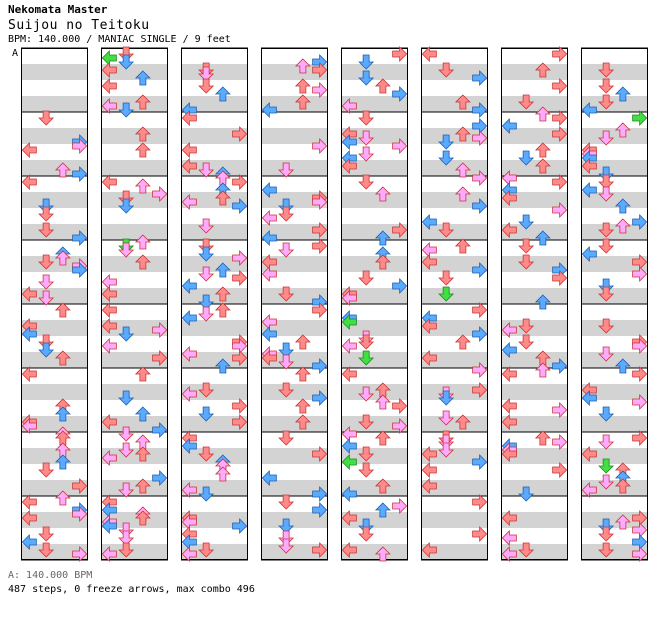  I want to click on bpm-marker: A, so click(15, 53).